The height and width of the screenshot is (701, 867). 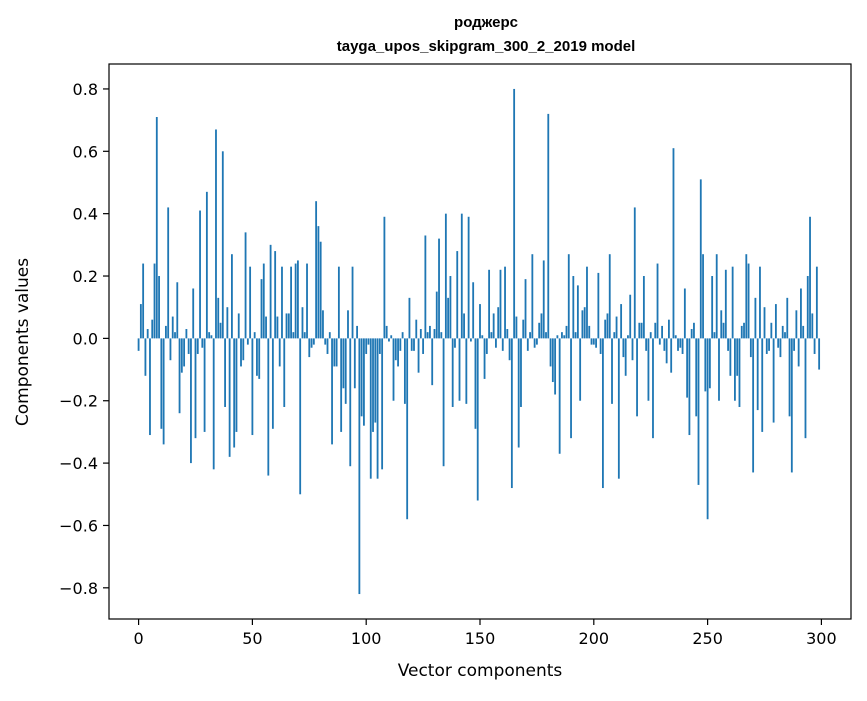 I want to click on y-axis-label: Components values, so click(x=23, y=342).